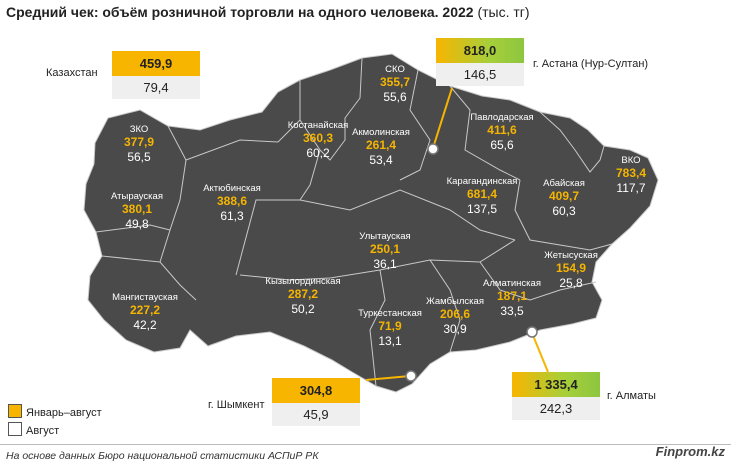  I want to click on region-abay: Абайская 409,7 60,3, so click(564, 198).